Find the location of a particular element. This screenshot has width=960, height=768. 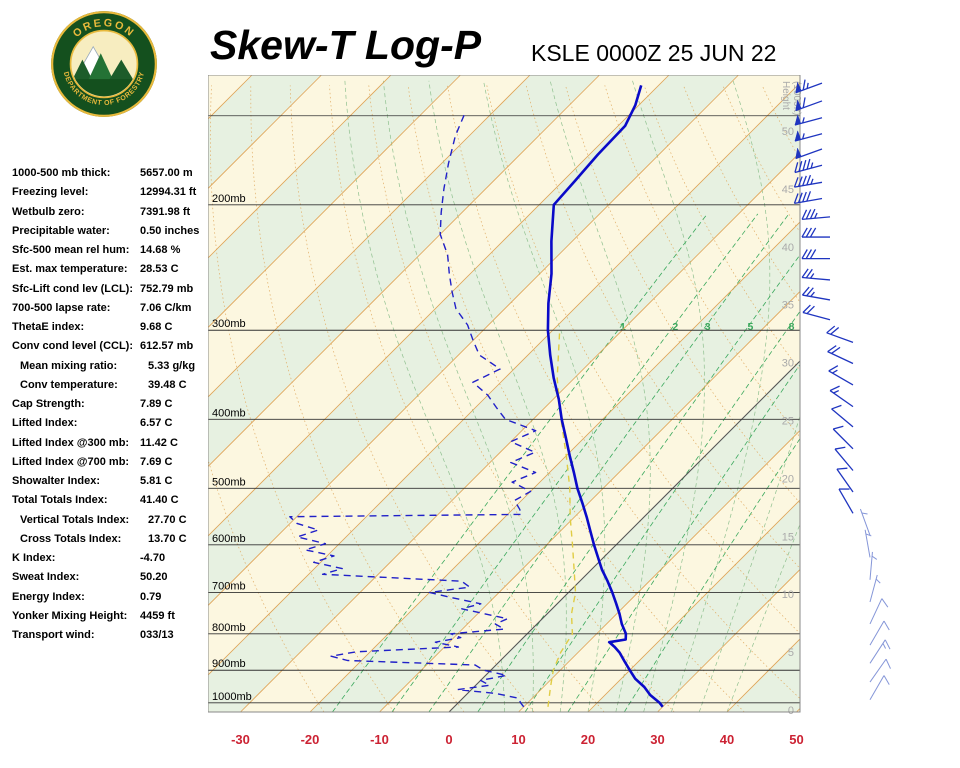

stat-row: Sfc-500 mean rel hum: 14.68 % is located at coordinates (112, 253).